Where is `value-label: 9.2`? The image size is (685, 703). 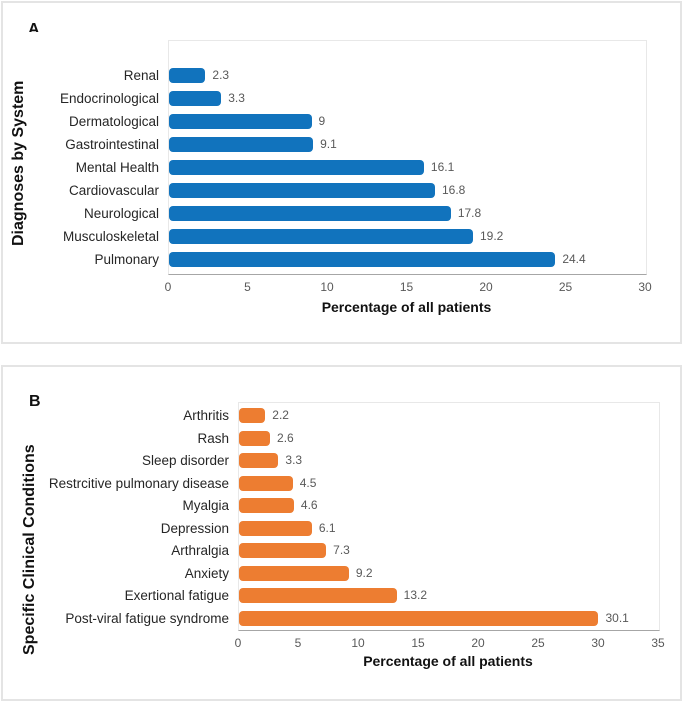
value-label: 9.2 is located at coordinates (364, 572).